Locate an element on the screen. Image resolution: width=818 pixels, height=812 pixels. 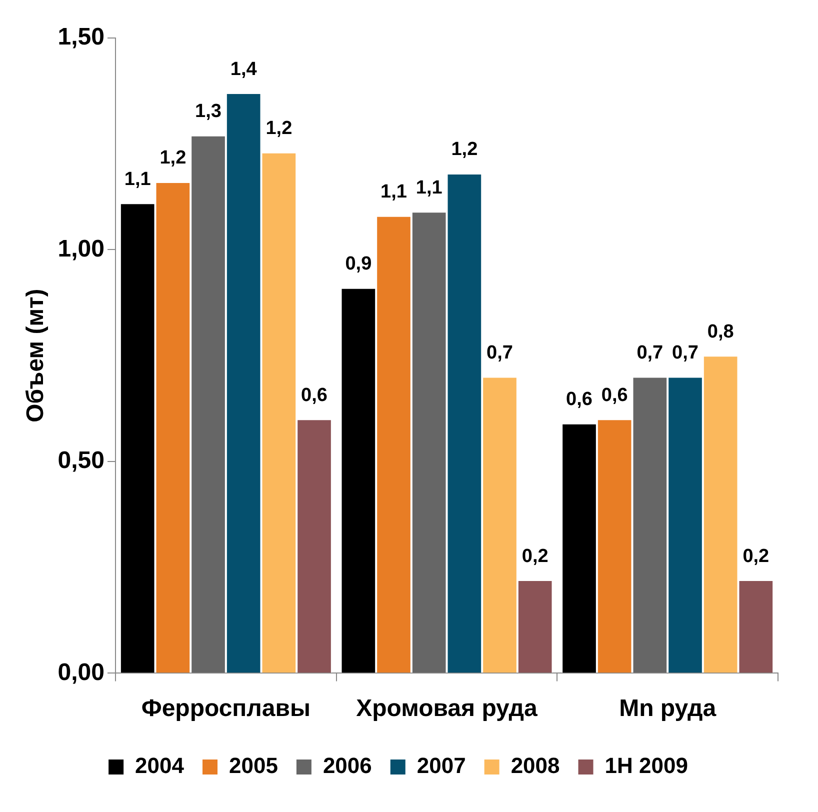
legend-label: 2007 is located at coordinates (441, 765).